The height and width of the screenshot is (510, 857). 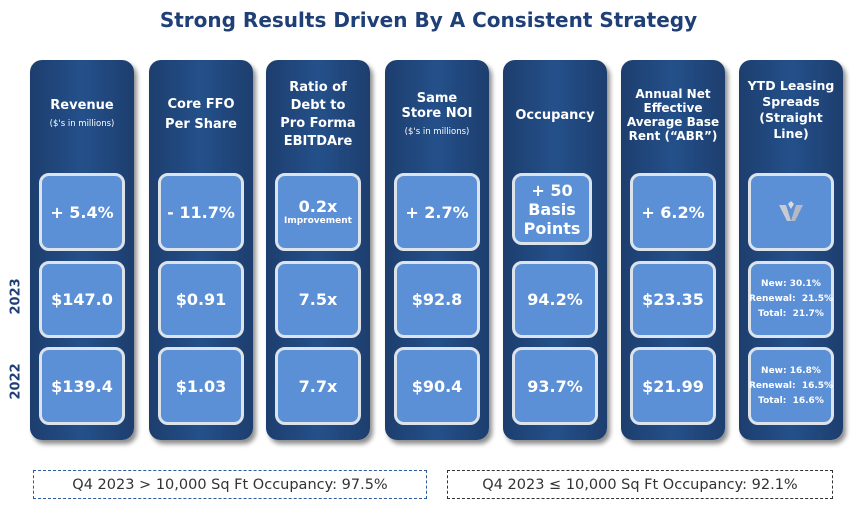 I want to click on year-label-2023: 2023, so click(x=16, y=296).